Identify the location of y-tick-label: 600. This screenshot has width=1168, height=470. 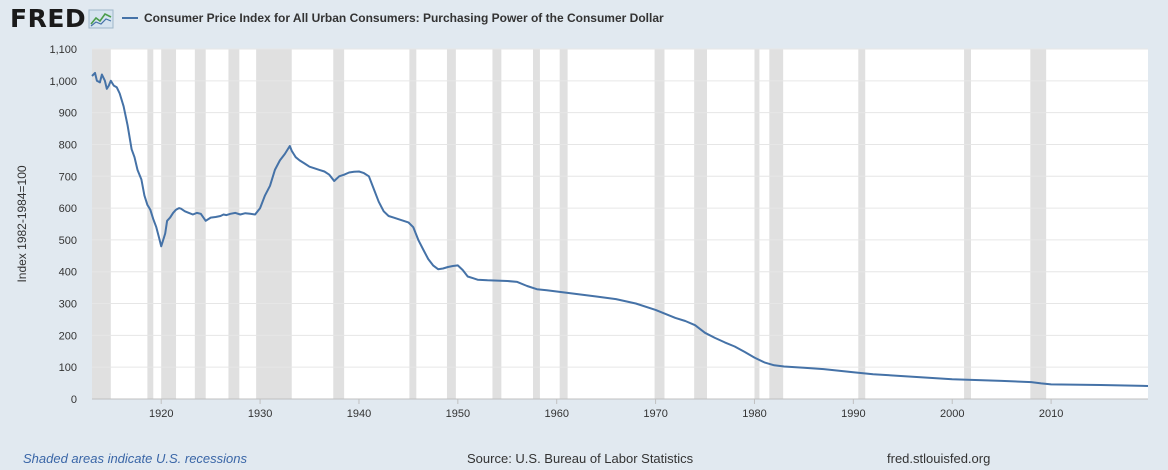
(68, 209).